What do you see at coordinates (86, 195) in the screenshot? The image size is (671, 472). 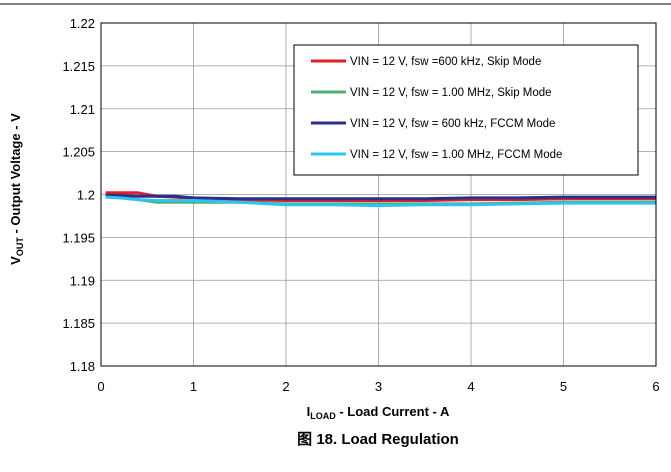 I see `y-tick-label-4: 1.2` at bounding box center [86, 195].